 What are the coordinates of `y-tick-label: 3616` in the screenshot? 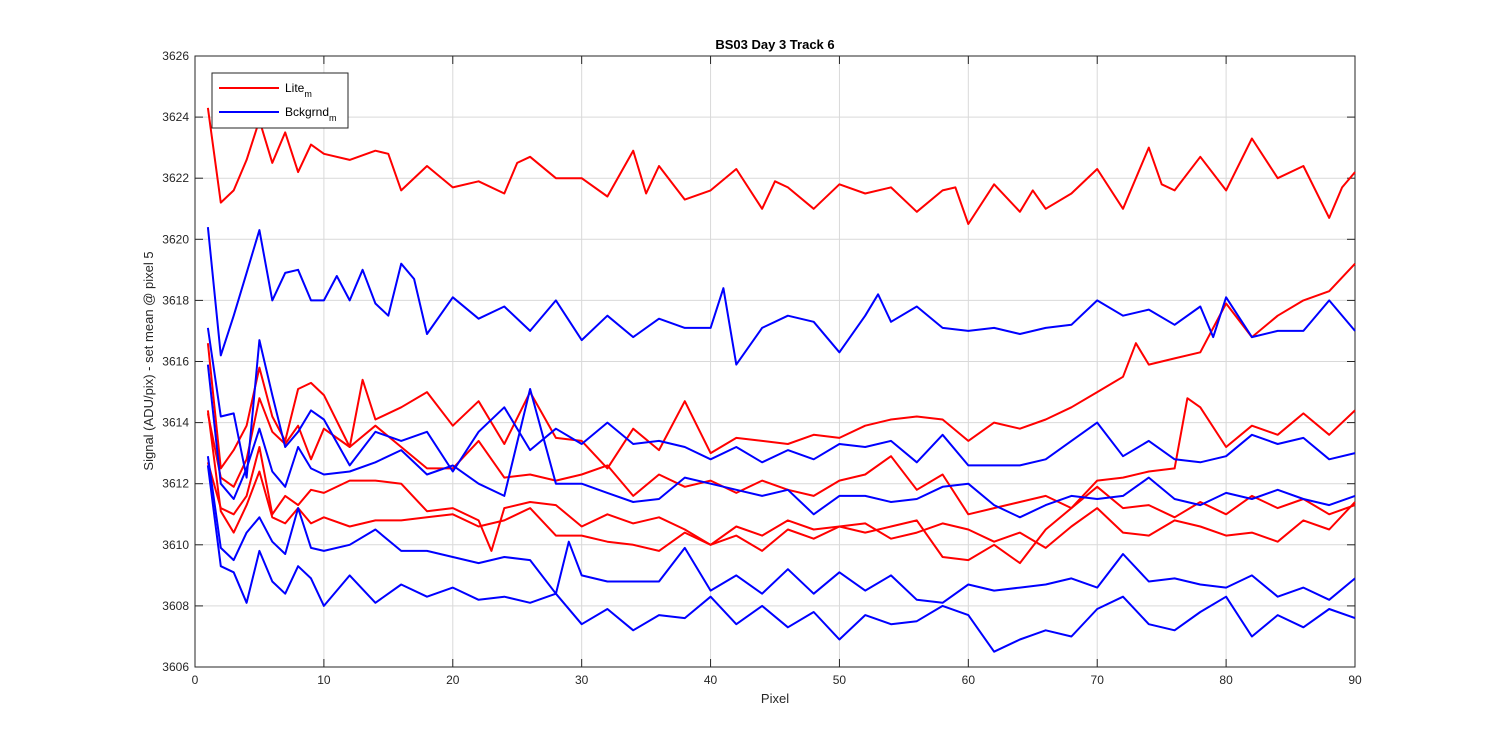 It's located at (175, 362).